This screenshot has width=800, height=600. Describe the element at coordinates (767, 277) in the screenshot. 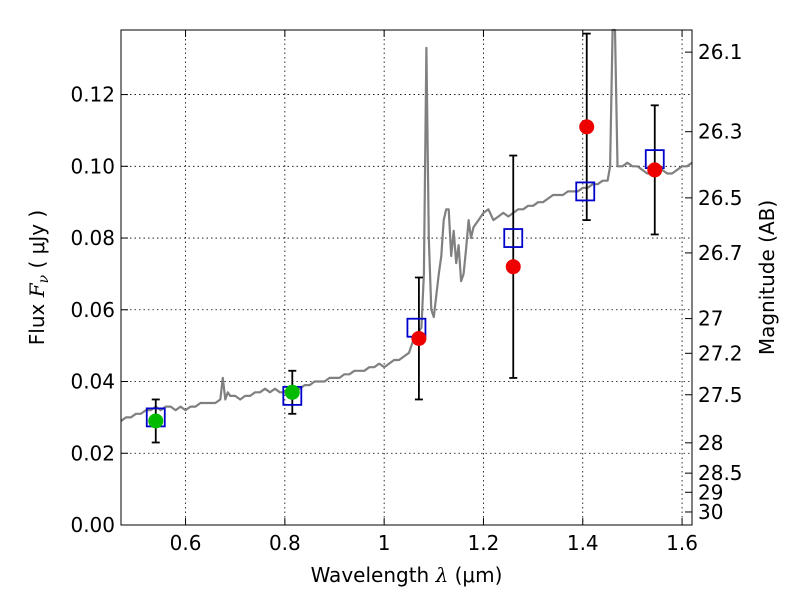

I see `y2-axis-label: Magnitude (AB)` at that location.